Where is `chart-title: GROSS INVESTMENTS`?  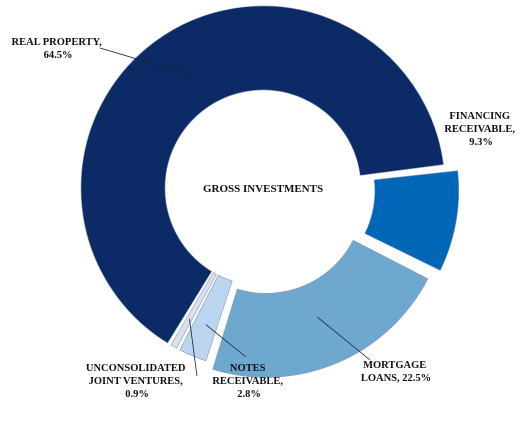
chart-title: GROSS INVESTMENTS is located at coordinates (263, 189).